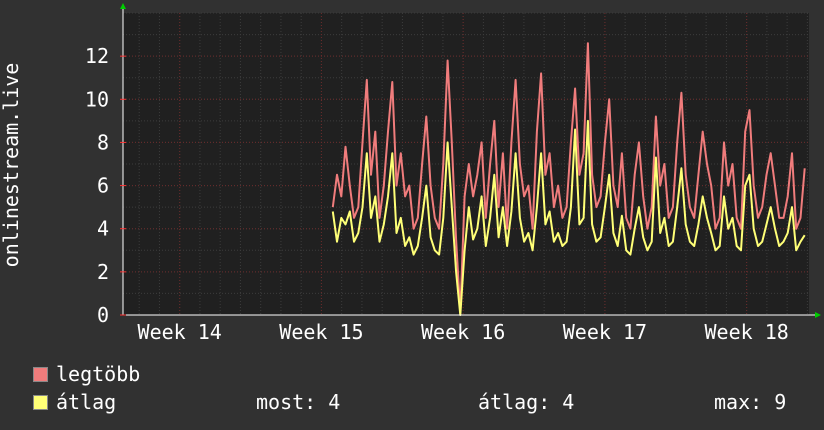 This screenshot has width=824, height=430. What do you see at coordinates (180, 330) in the screenshot?
I see `x-tick-label: Week 14` at bounding box center [180, 330].